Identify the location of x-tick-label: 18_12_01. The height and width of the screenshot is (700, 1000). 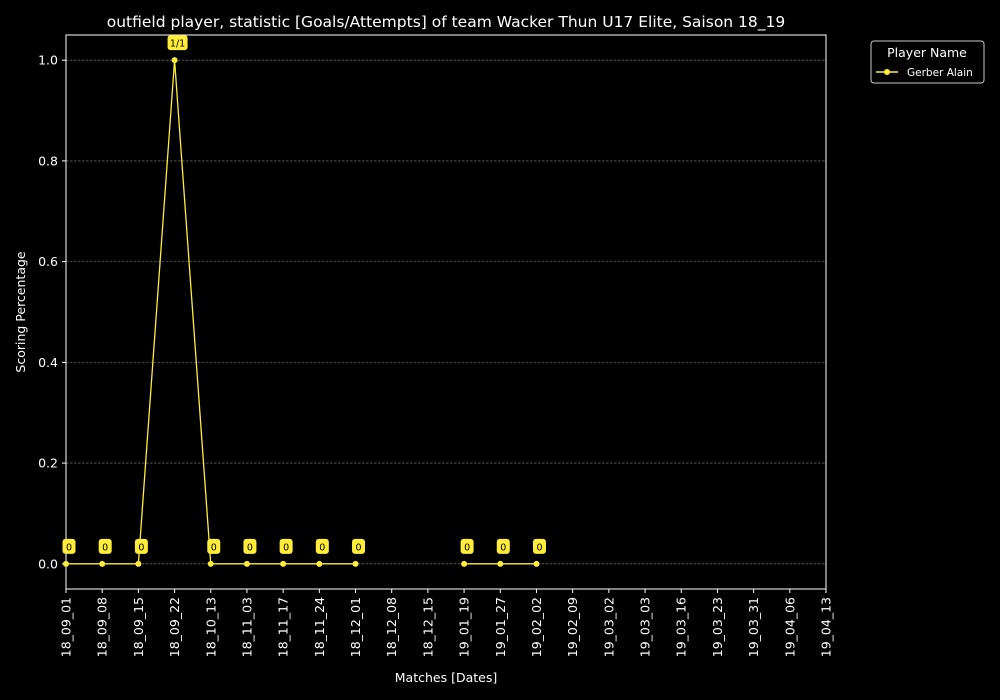
(355, 627).